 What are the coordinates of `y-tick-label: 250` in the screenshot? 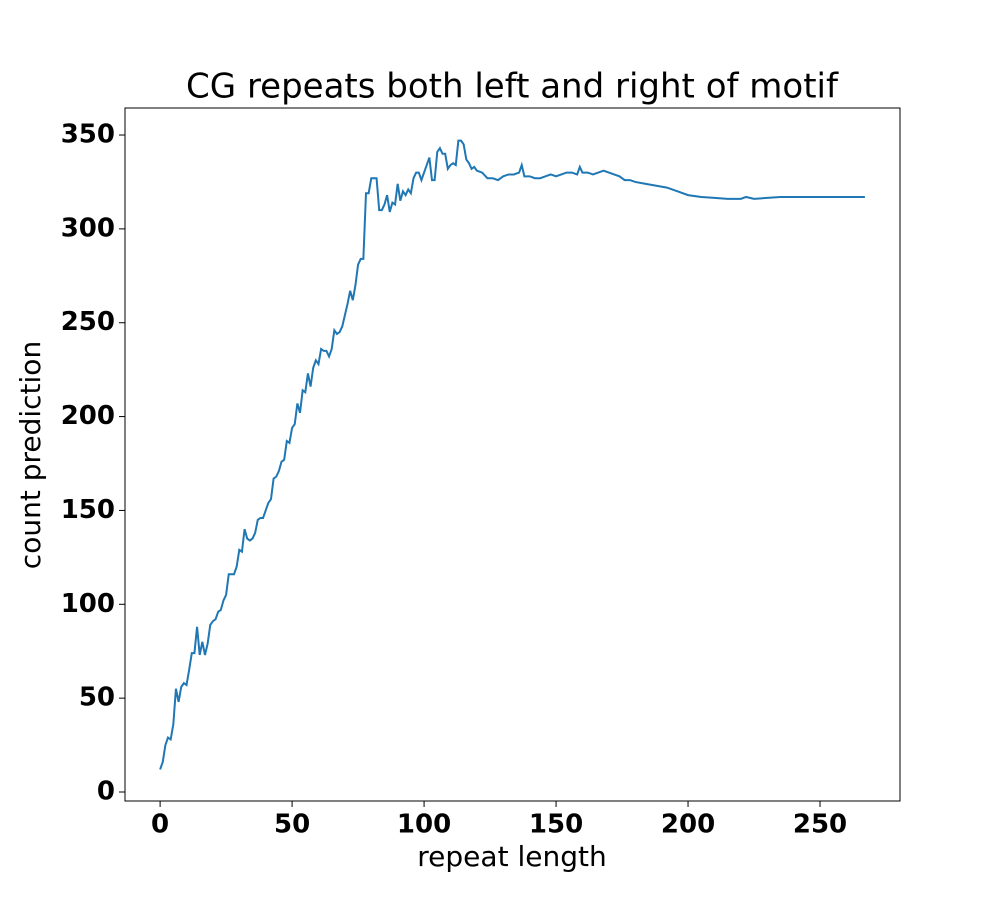 It's located at (88, 322).